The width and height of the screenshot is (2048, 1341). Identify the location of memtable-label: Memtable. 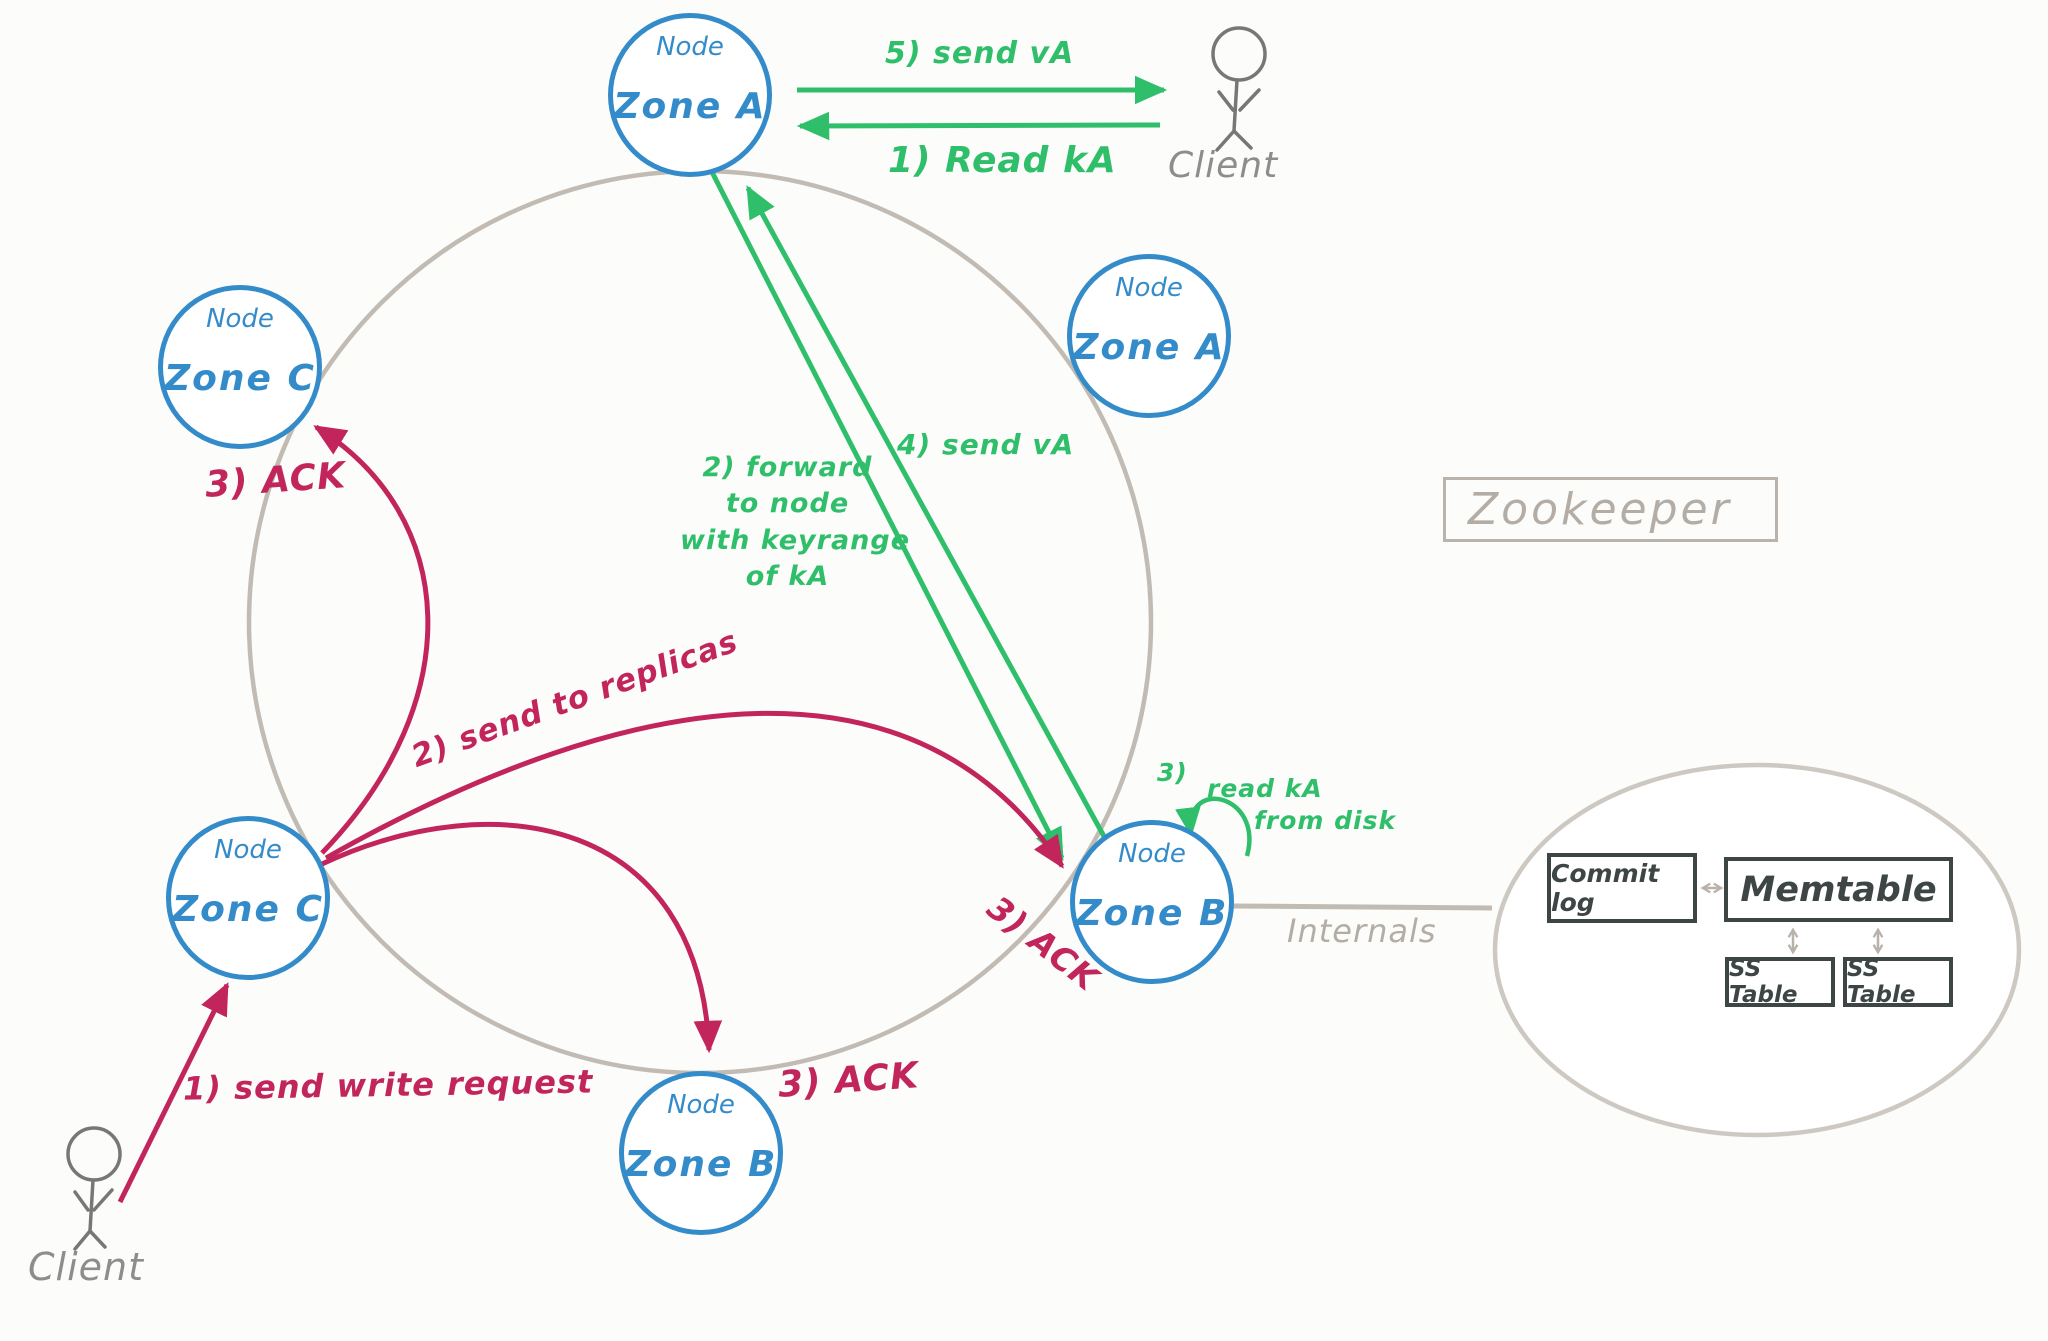
(1838, 889).